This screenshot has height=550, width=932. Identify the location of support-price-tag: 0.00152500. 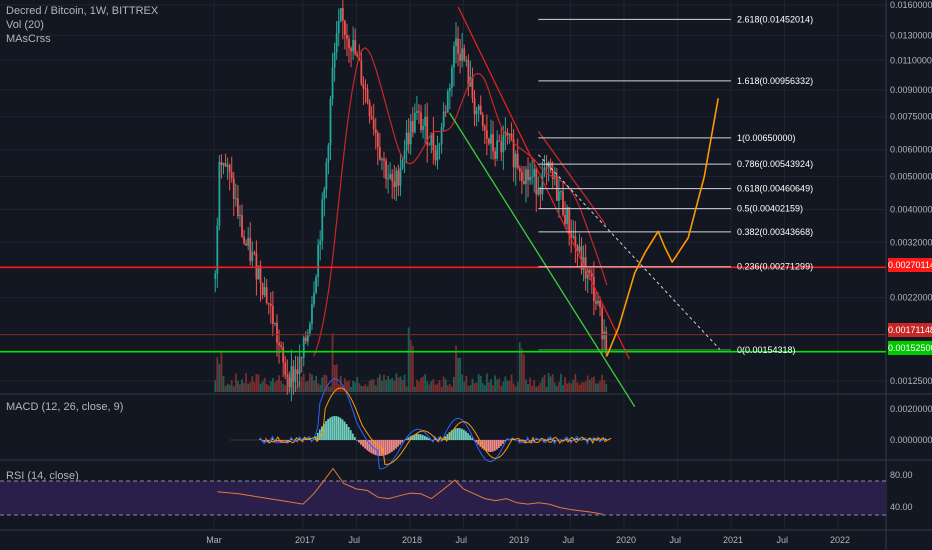
(910, 348).